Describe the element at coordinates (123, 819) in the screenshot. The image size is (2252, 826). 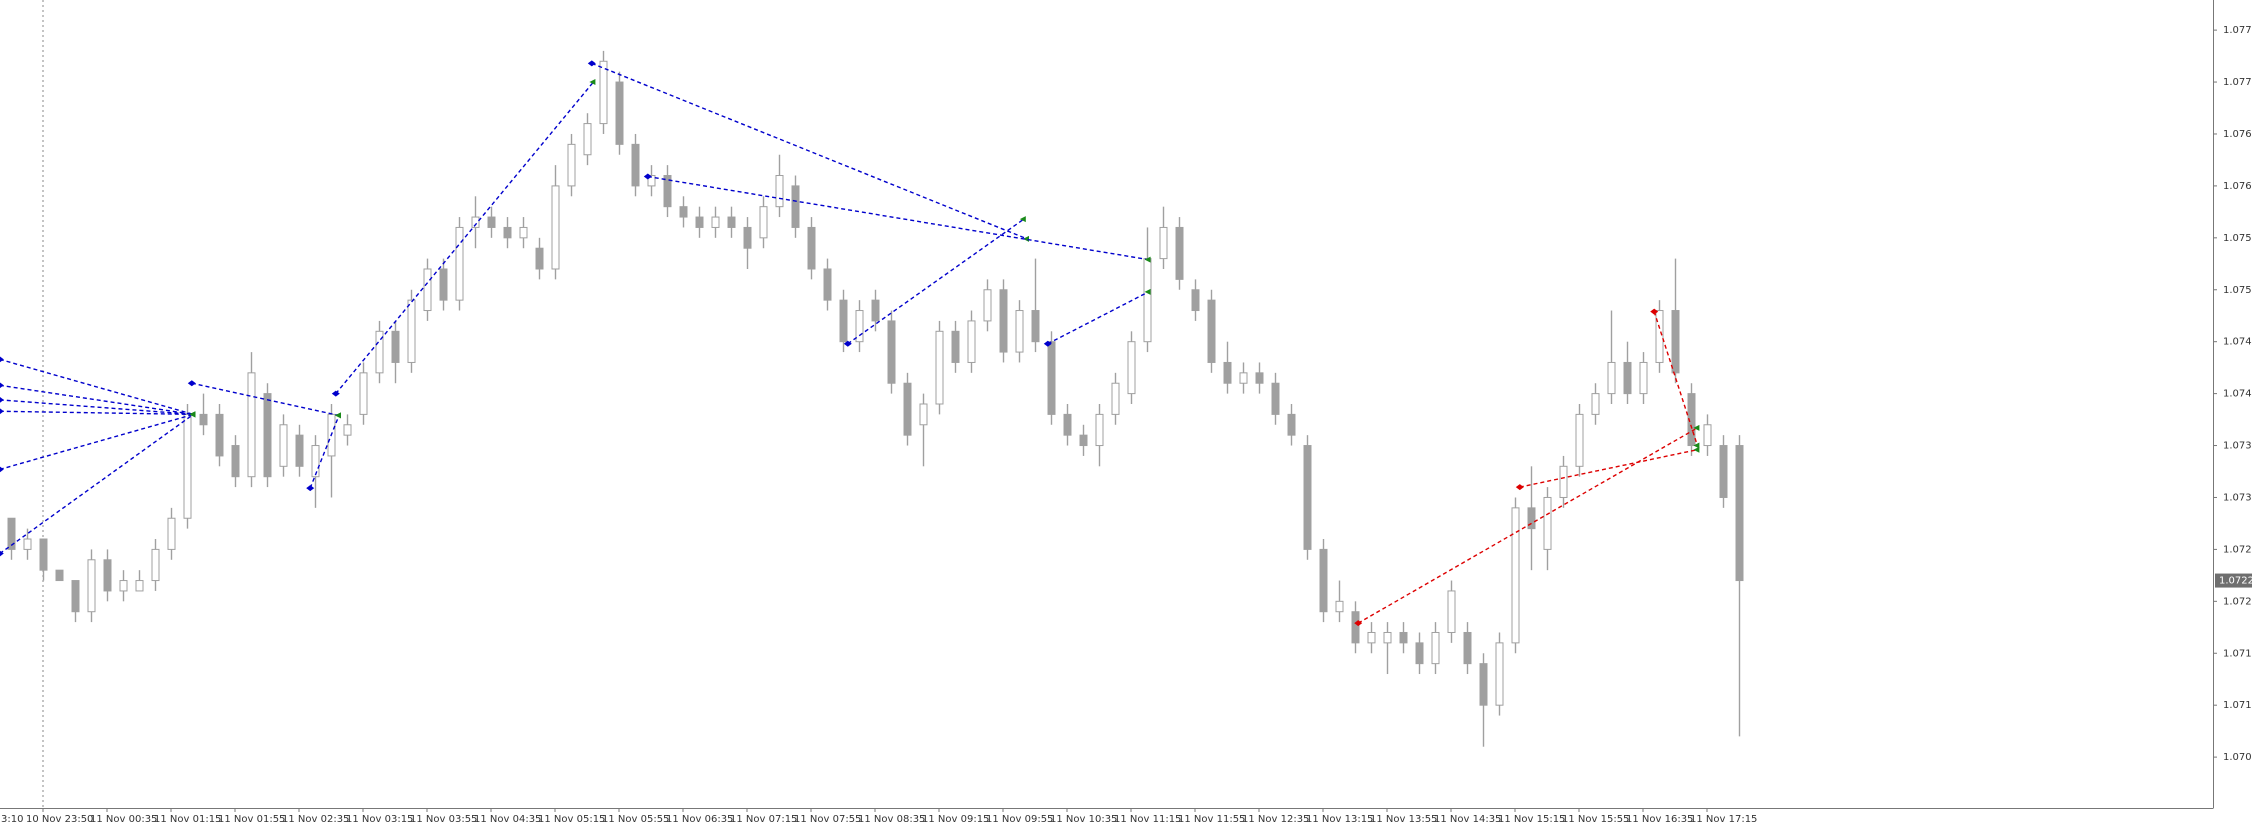
I see `x-tick-label: 11 Nov 00:35` at that location.